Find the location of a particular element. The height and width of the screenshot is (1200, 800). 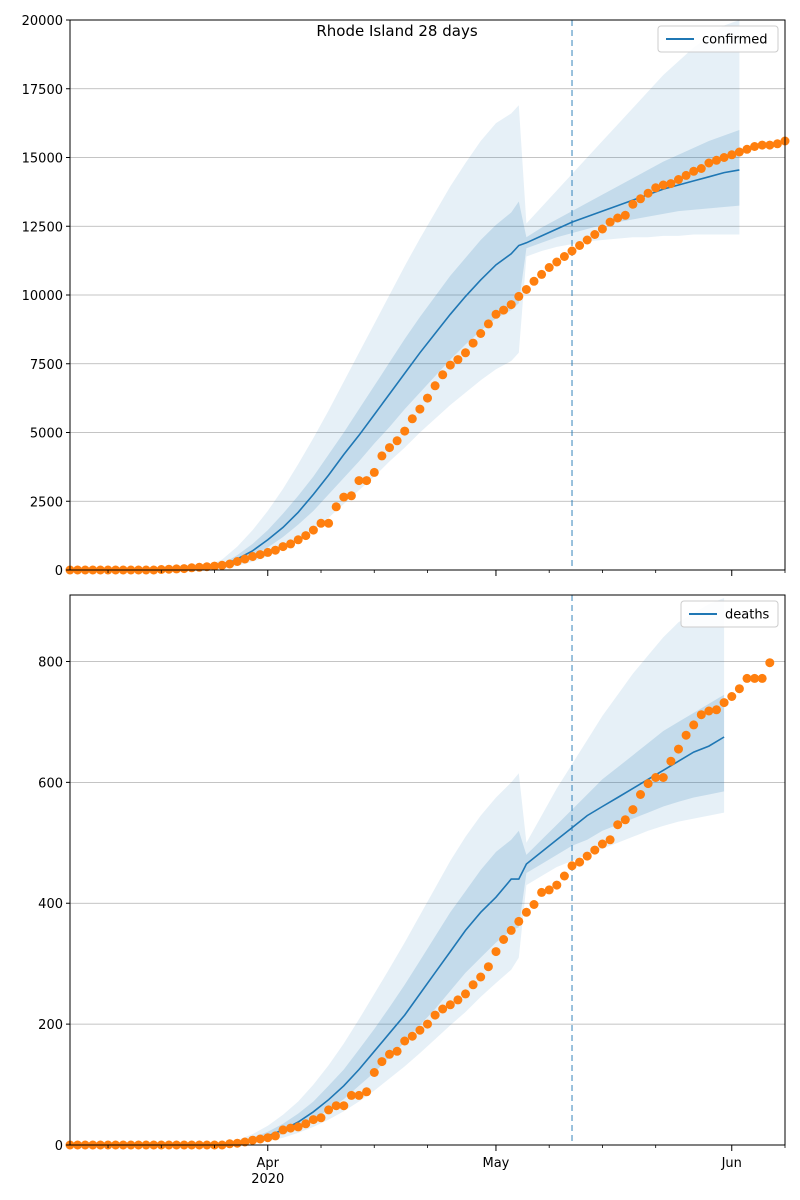

y-tick-label: 7500 is located at coordinates (46, 365).